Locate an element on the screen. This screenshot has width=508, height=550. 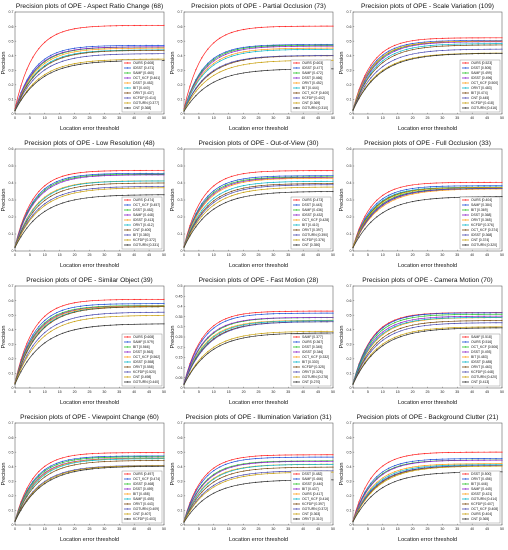
x-tick-label: 20 is located at coordinates (75, 392).